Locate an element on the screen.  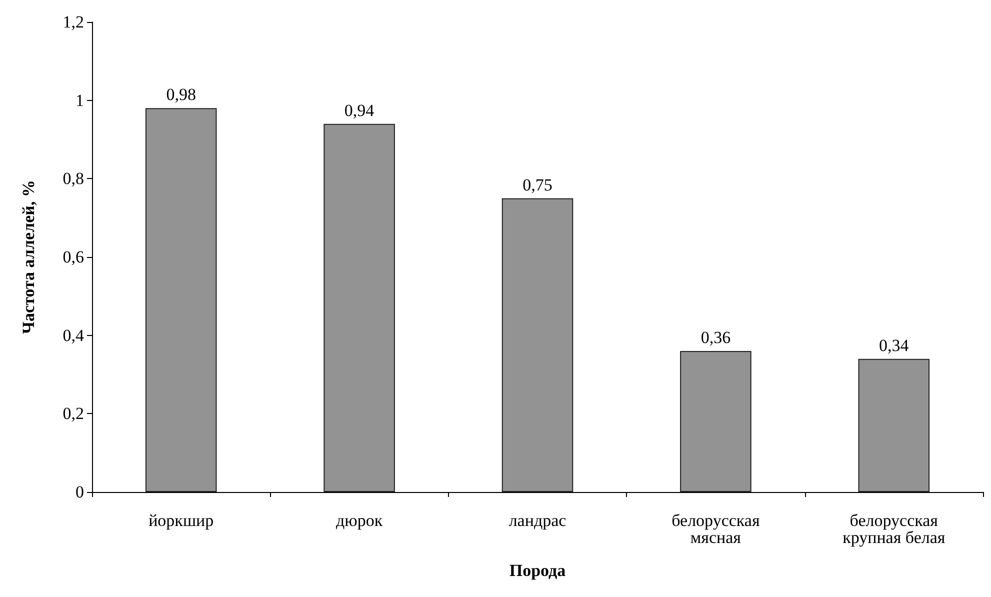
y-tick-label: 0,6 is located at coordinates (73, 257).